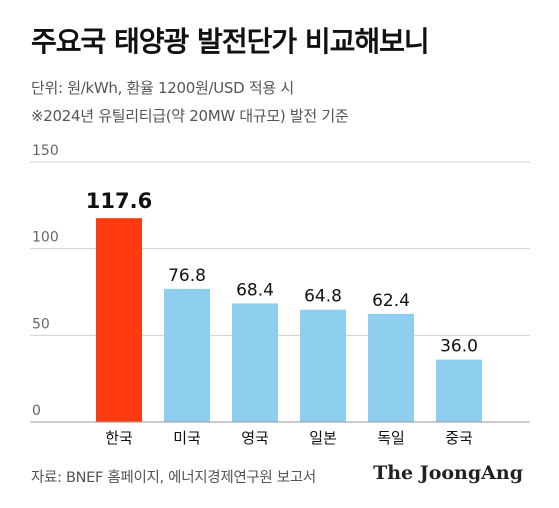 Image resolution: width=559 pixels, height=508 pixels. I want to click on x-tick-label: 독일, so click(391, 438).